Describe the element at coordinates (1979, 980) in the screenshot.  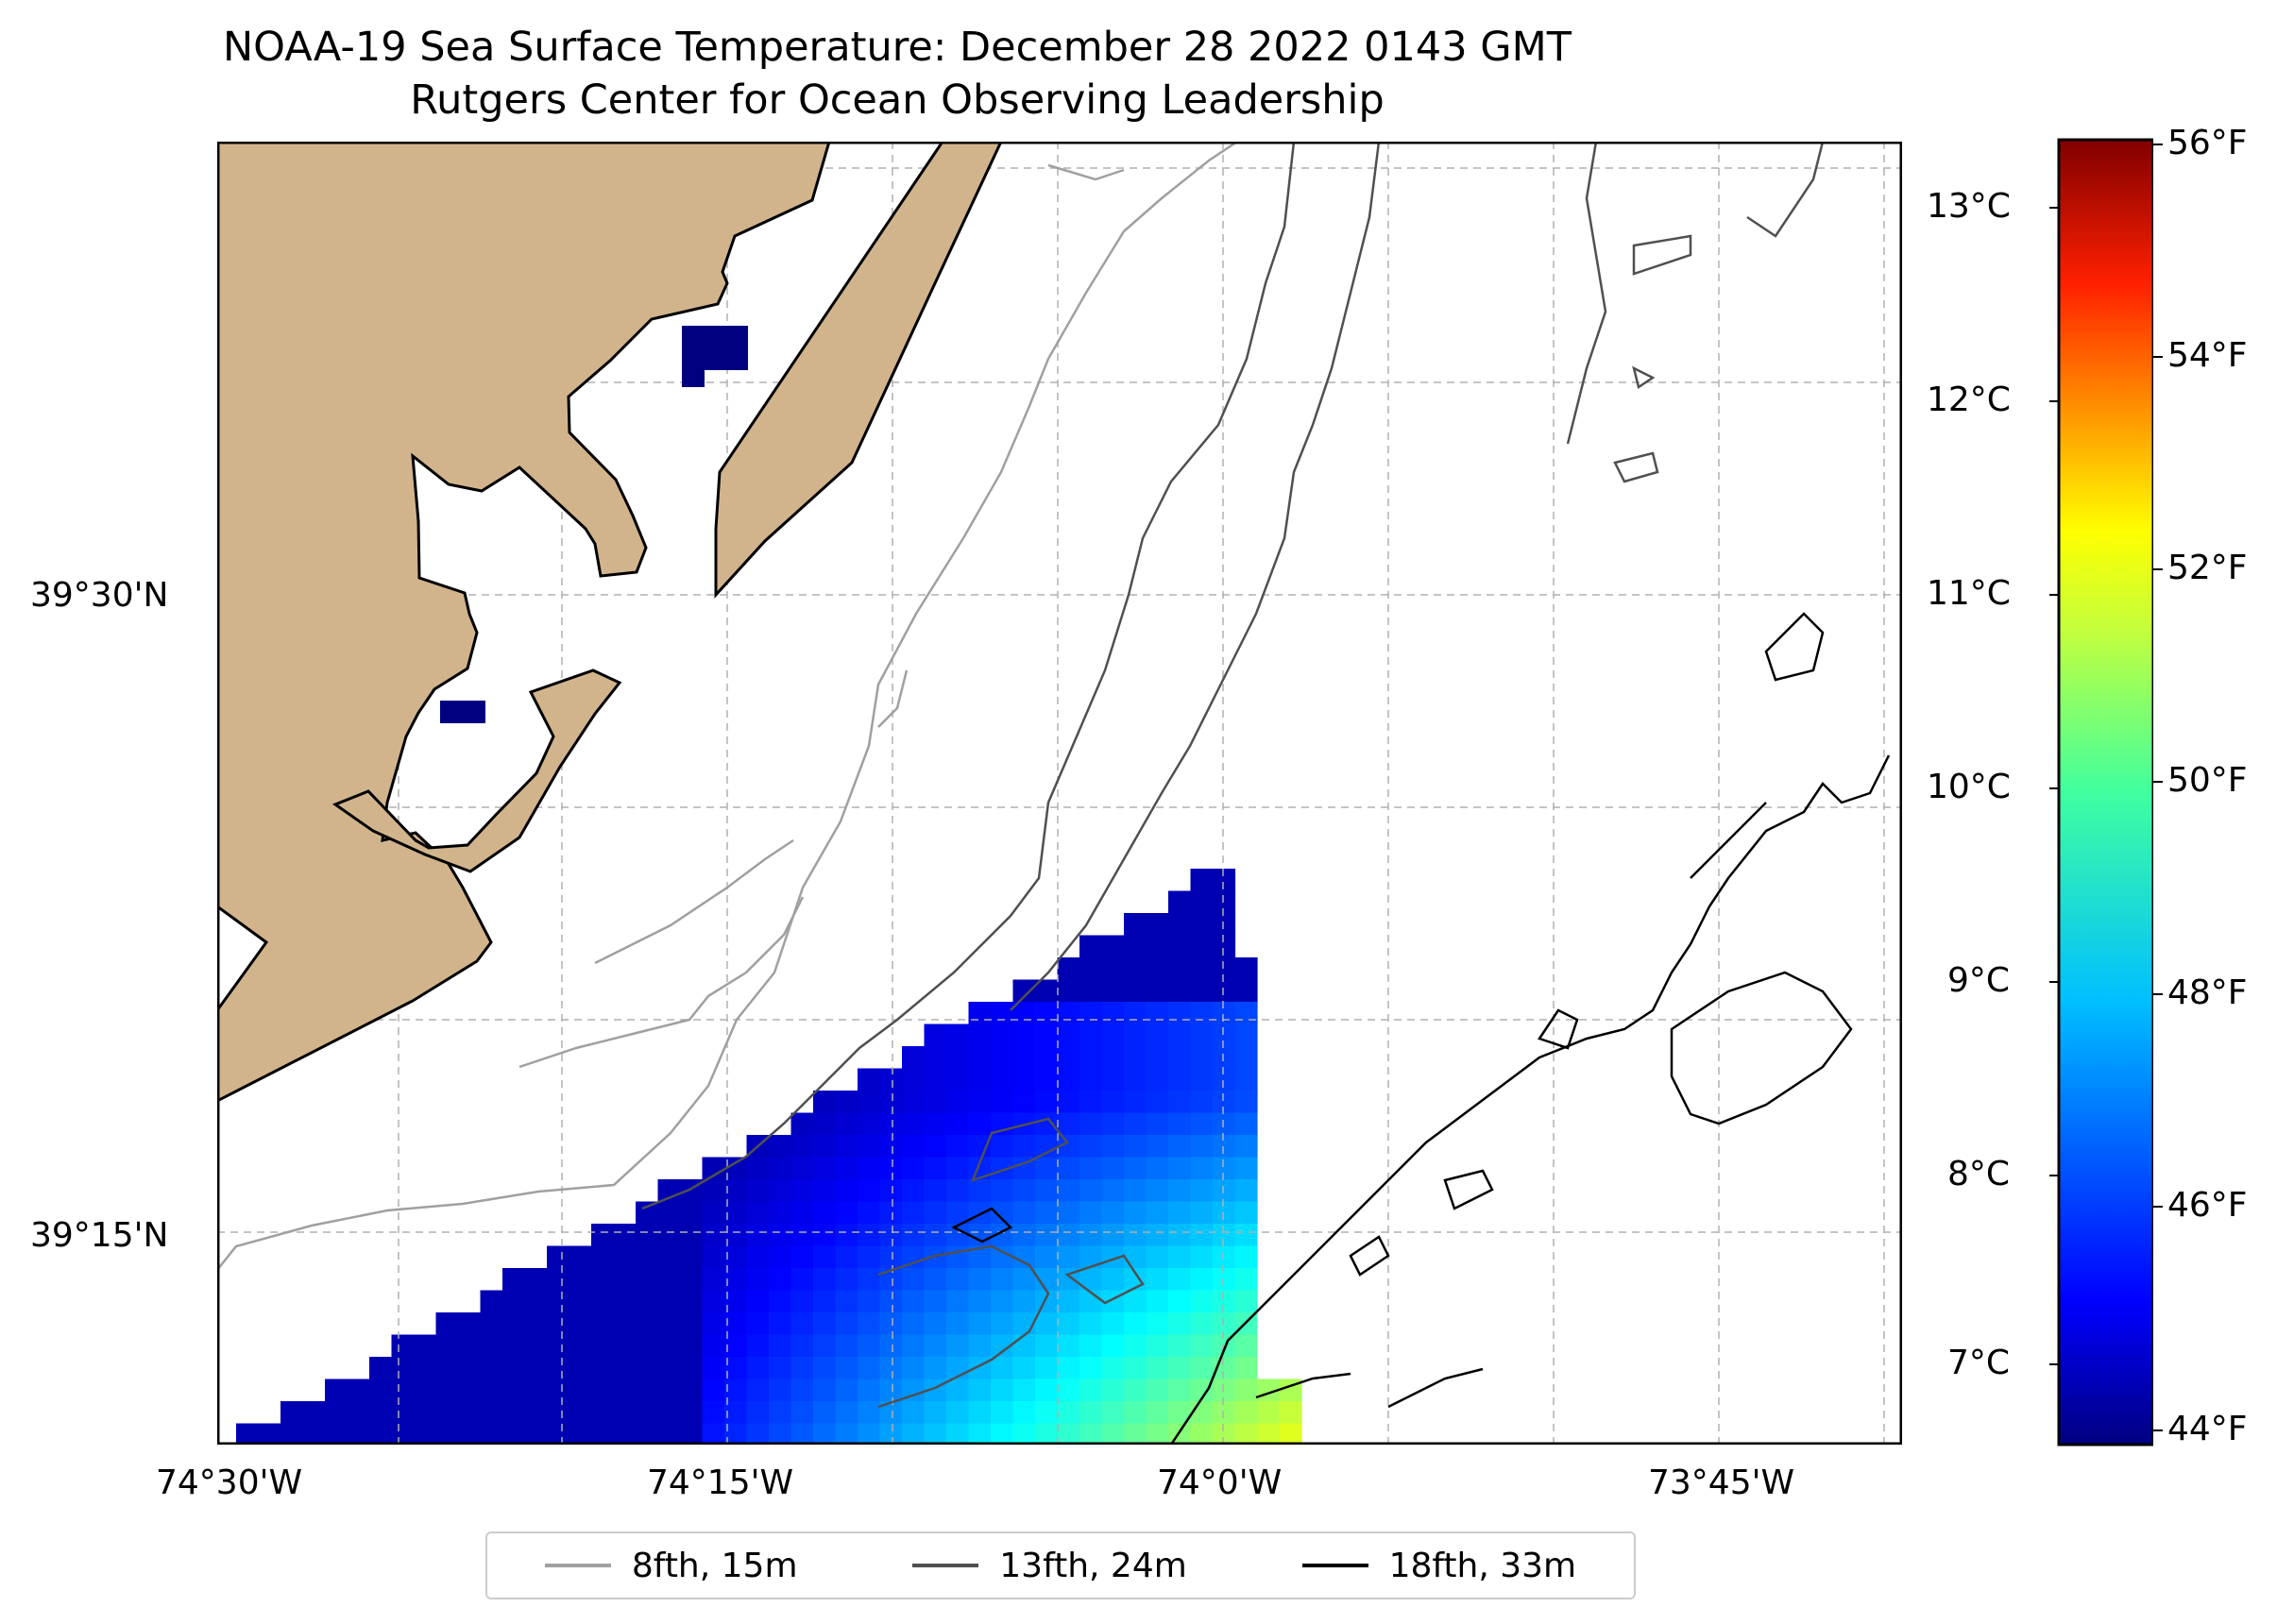
I see `colorbar-celsius-label: 9°C` at that location.